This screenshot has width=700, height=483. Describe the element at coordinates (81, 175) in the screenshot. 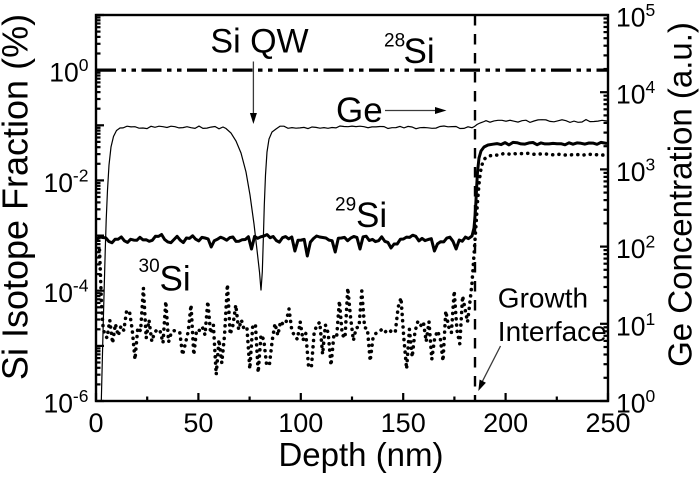

I see `svg-text: -2` at that location.